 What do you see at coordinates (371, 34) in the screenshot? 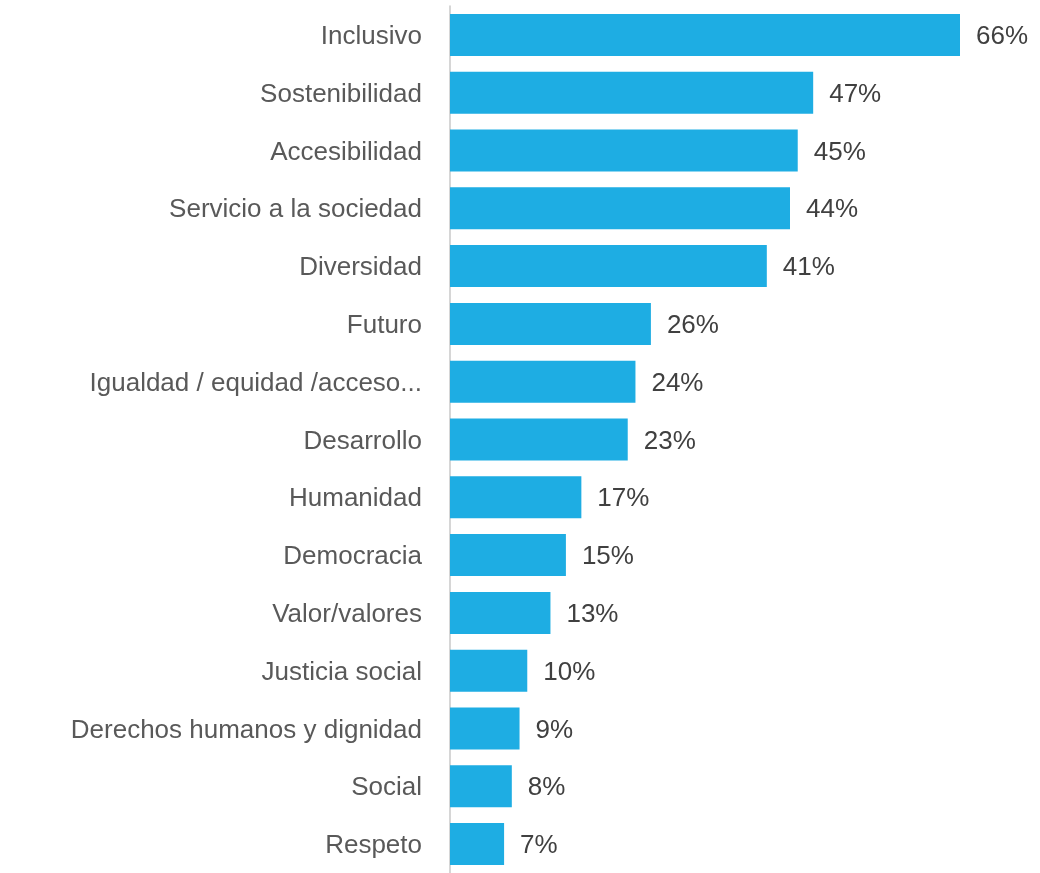
I see `y-tick-label: Inclusivo` at bounding box center [371, 34].